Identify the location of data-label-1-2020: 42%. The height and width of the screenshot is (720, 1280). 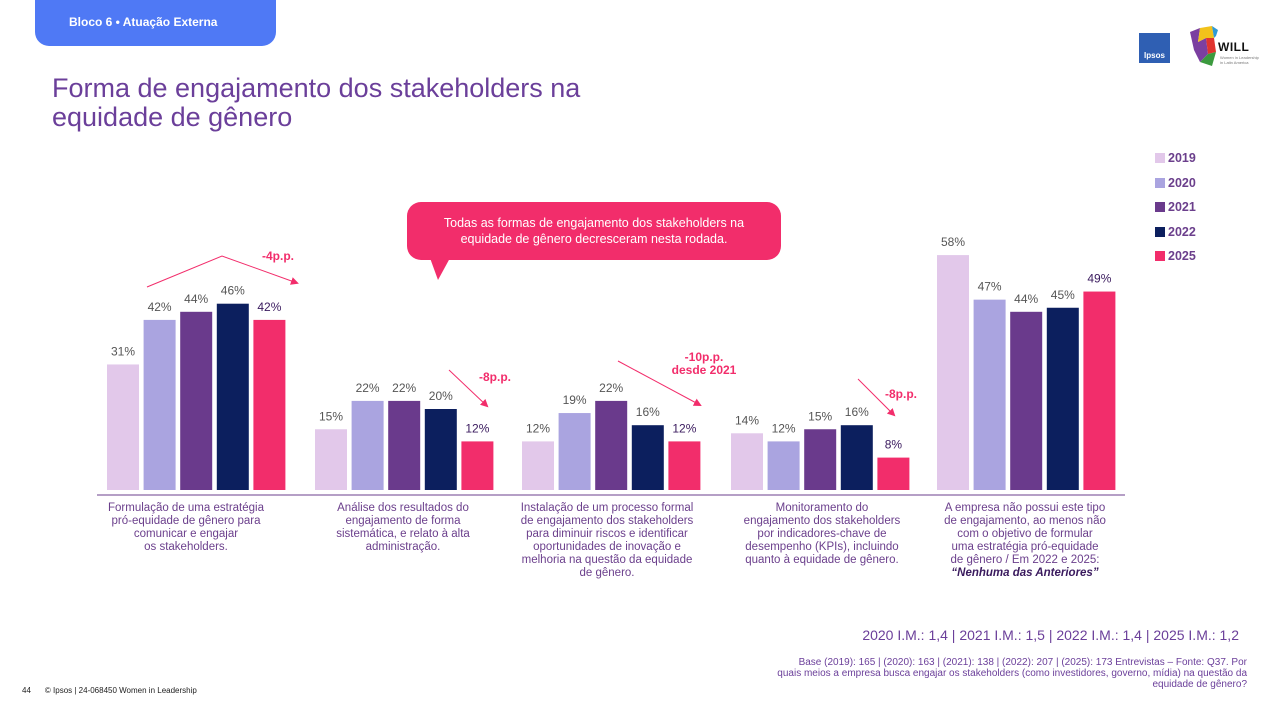
(160, 307).